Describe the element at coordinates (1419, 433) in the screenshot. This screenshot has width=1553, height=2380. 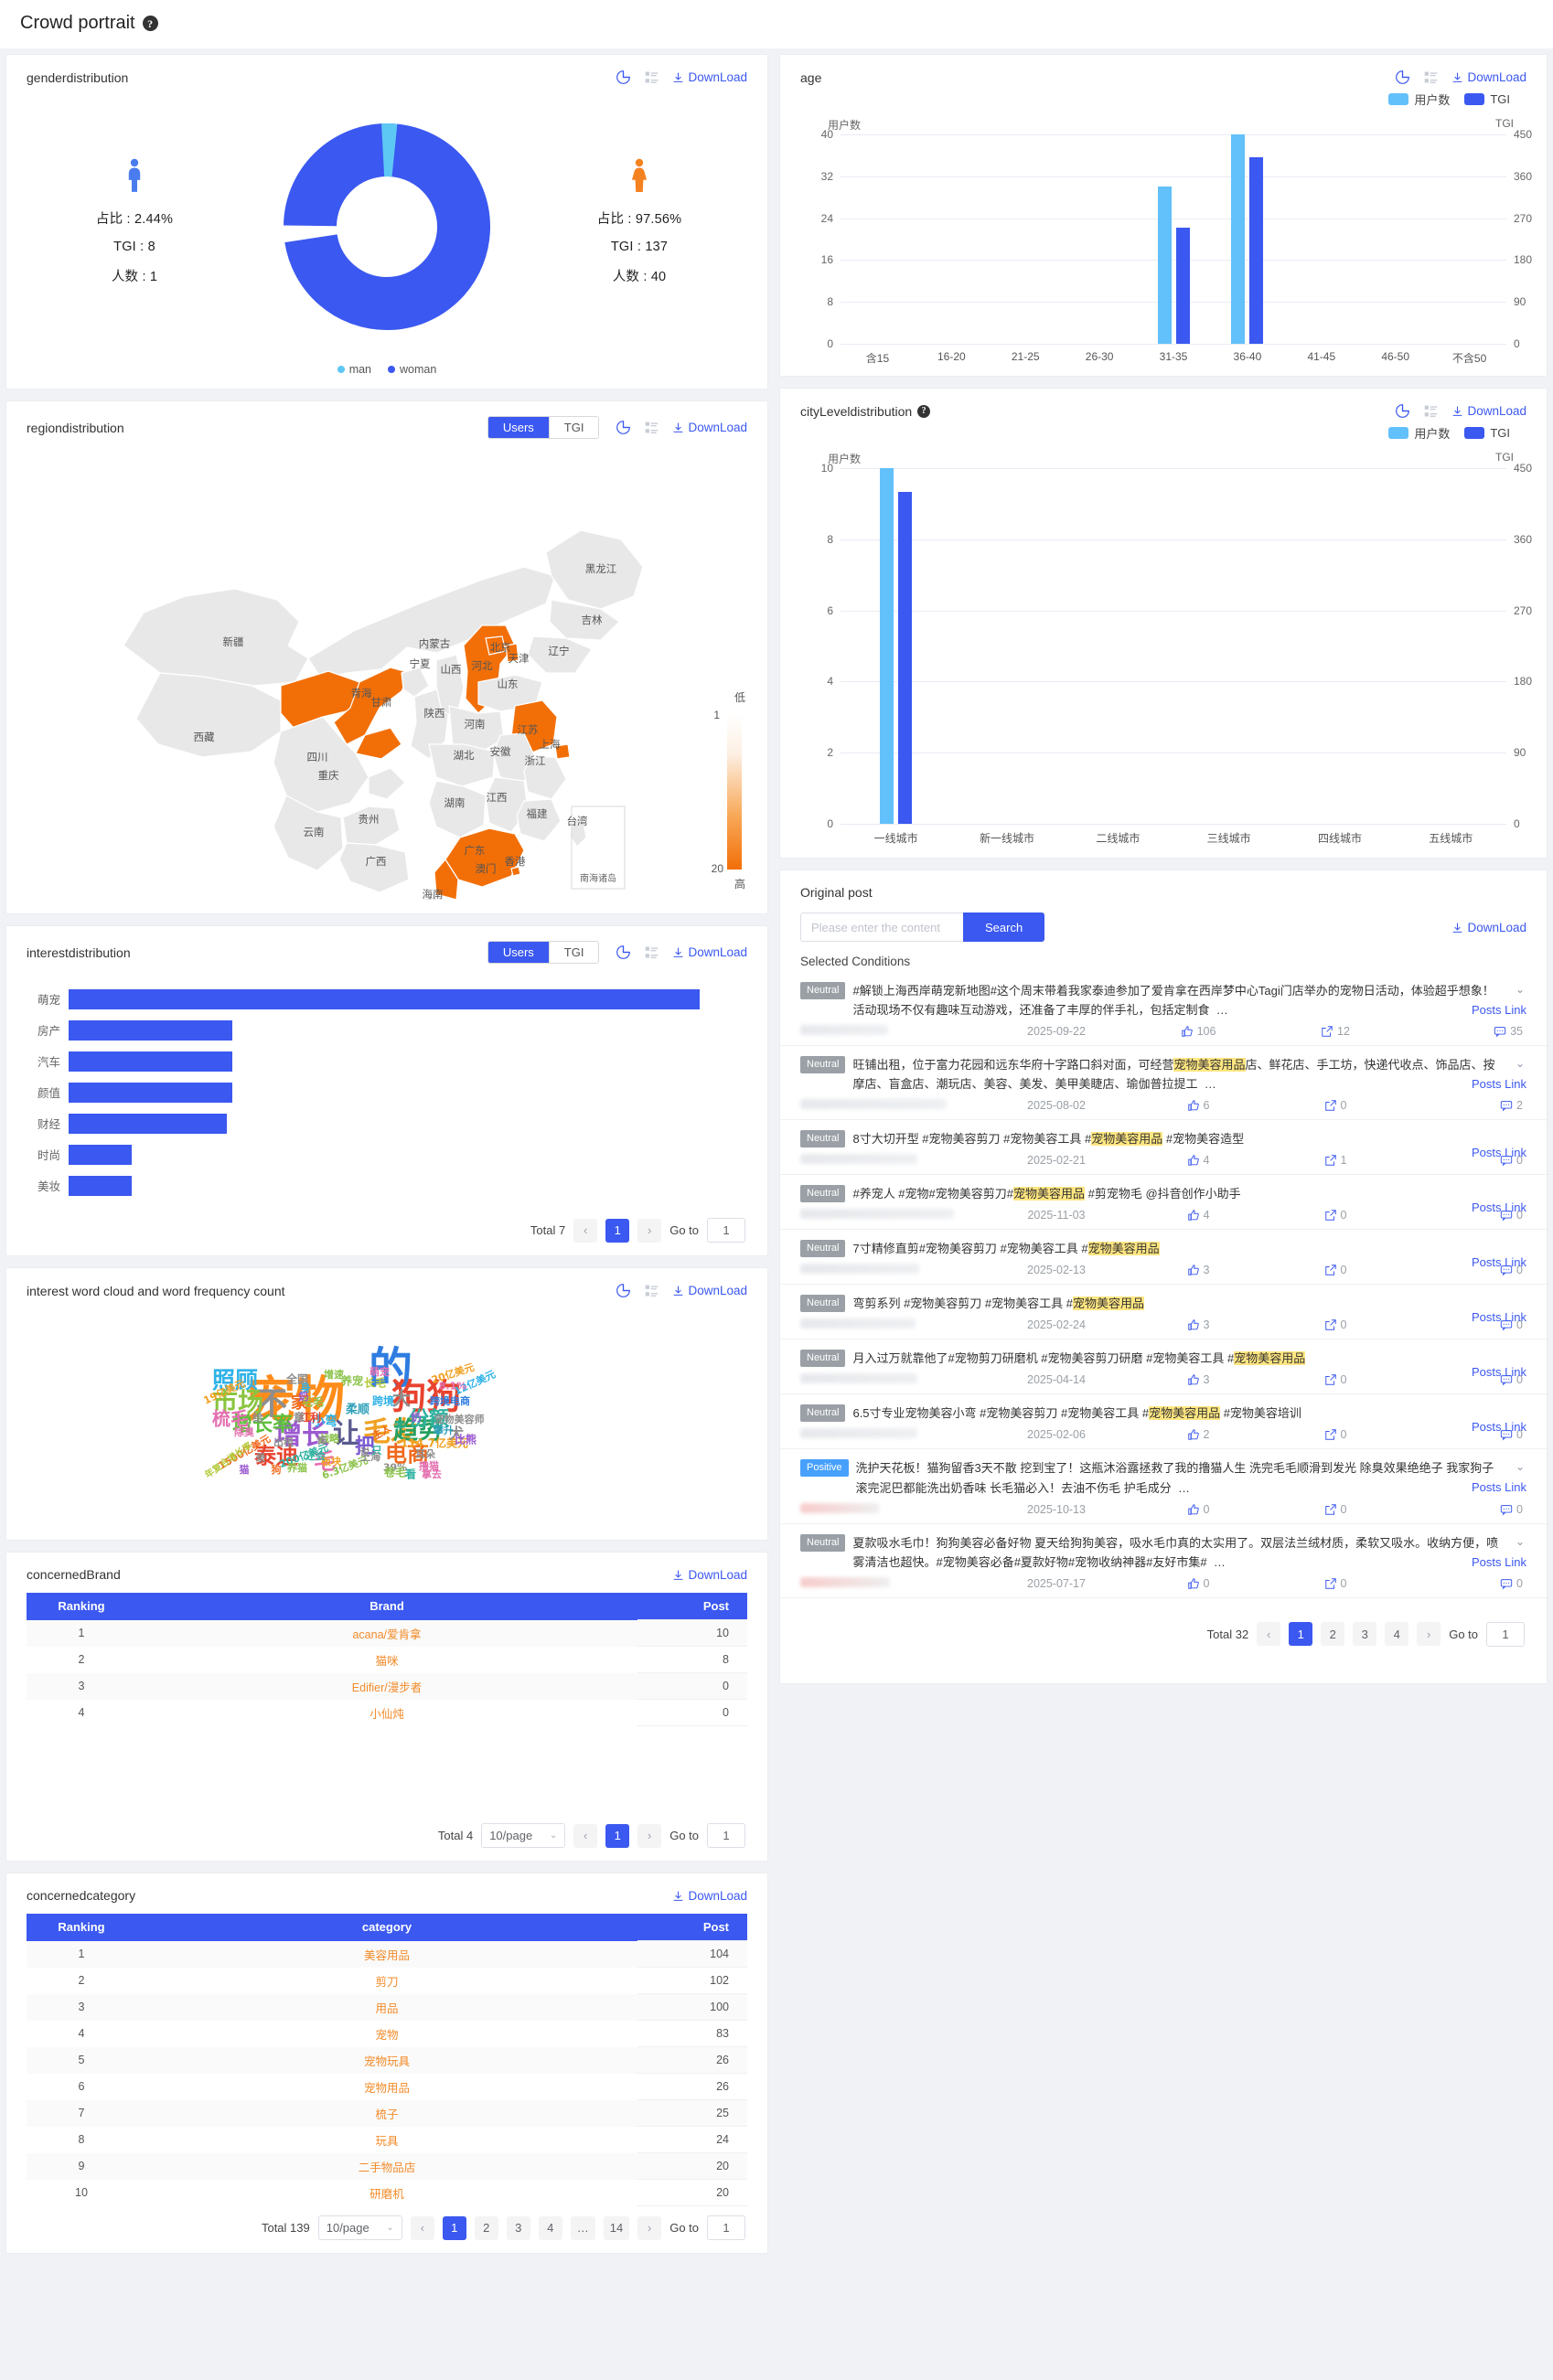
I see `legend-item-users: 用户数` at that location.